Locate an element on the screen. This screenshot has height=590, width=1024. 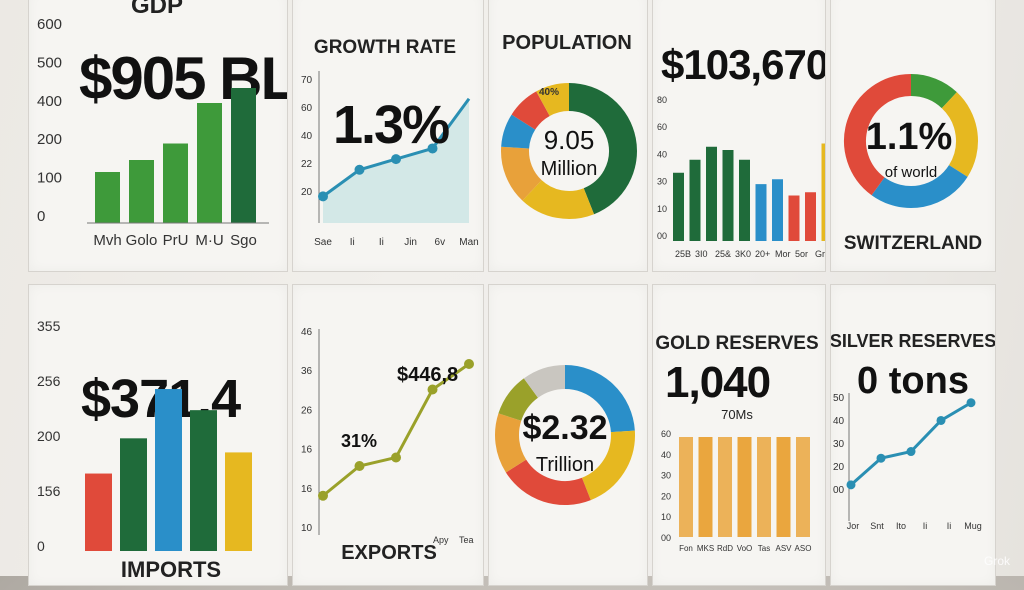
x-tick-label: Fon is located at coordinates (686, 548).